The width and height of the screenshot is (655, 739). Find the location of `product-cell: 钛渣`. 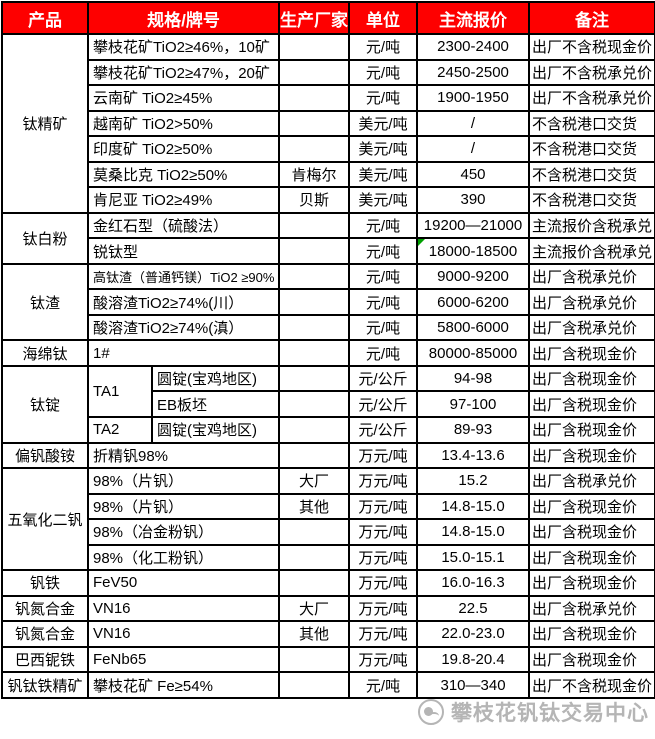

product-cell: 钛渣 is located at coordinates (45, 302).